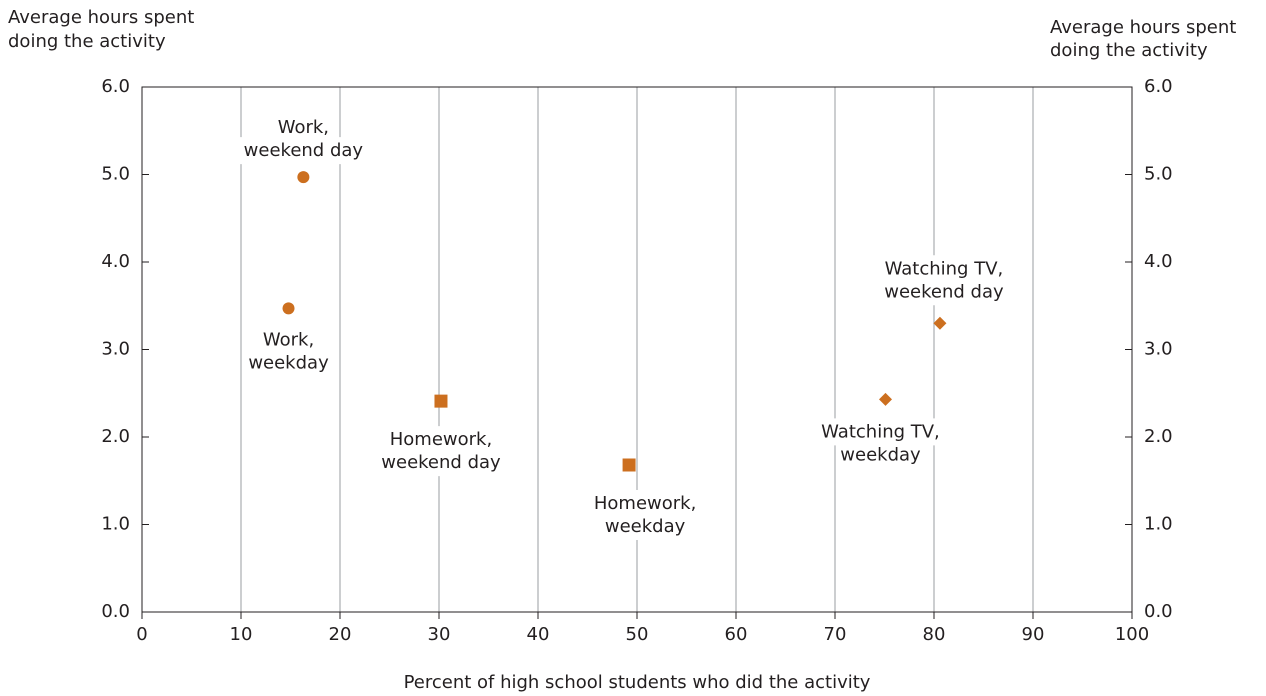 Image resolution: width=1266 pixels, height=696 pixels. I want to click on x-tick-label: 30, so click(439, 634).